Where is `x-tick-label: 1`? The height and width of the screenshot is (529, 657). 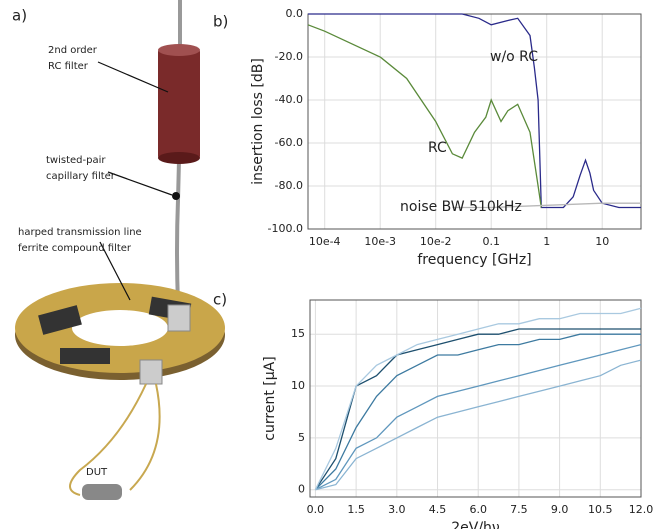 x-tick-label: 1 is located at coordinates (546, 241).